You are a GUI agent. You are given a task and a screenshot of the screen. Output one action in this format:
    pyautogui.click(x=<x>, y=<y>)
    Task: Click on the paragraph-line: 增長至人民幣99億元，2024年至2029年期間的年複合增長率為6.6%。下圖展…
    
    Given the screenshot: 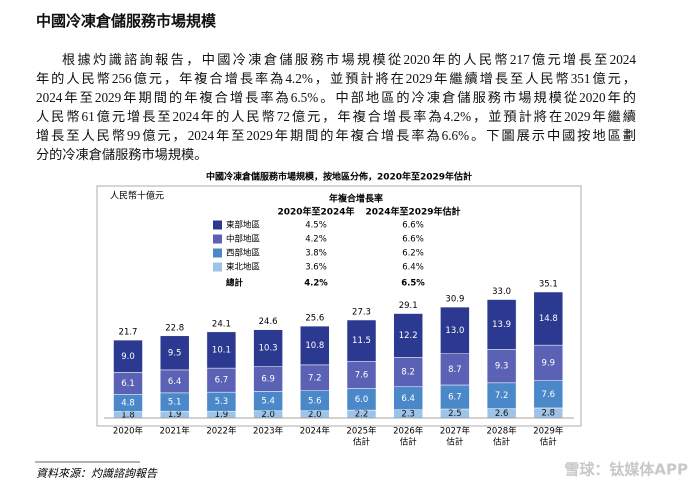 What is the action you would take?
    pyautogui.click(x=336, y=135)
    